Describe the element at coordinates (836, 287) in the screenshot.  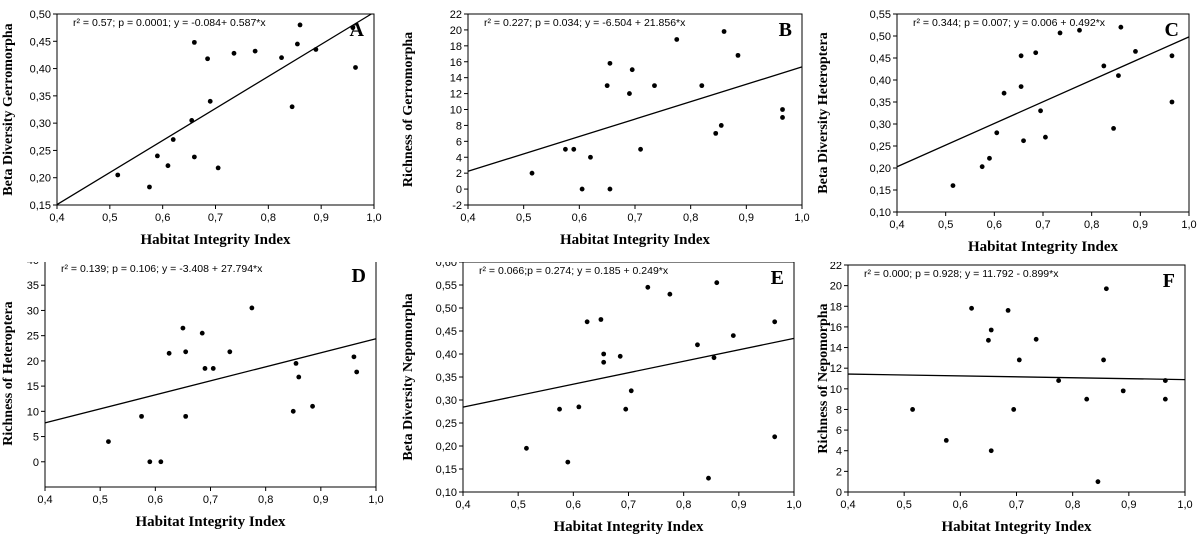
I see `y-tick-label: 20` at that location.